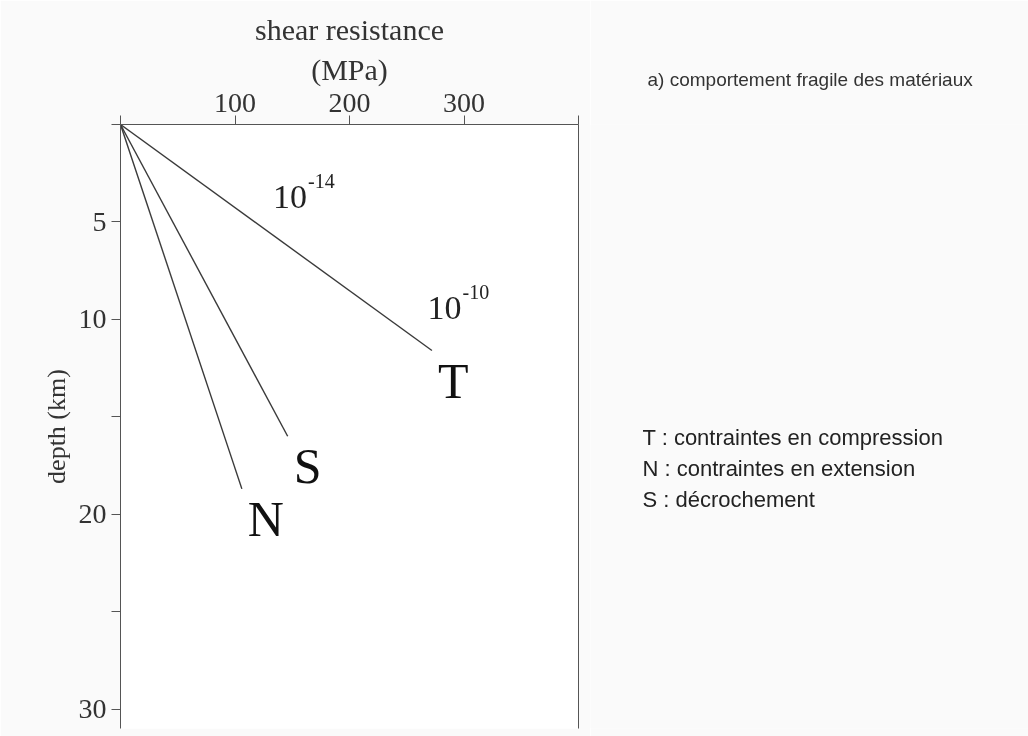  What do you see at coordinates (779, 468) in the screenshot?
I see `text: N : contraintes en extension` at bounding box center [779, 468].